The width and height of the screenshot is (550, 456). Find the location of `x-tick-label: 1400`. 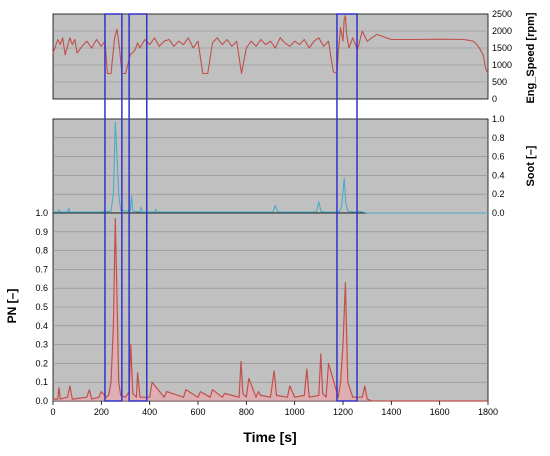

x-tick-label: 1400 is located at coordinates (391, 412).